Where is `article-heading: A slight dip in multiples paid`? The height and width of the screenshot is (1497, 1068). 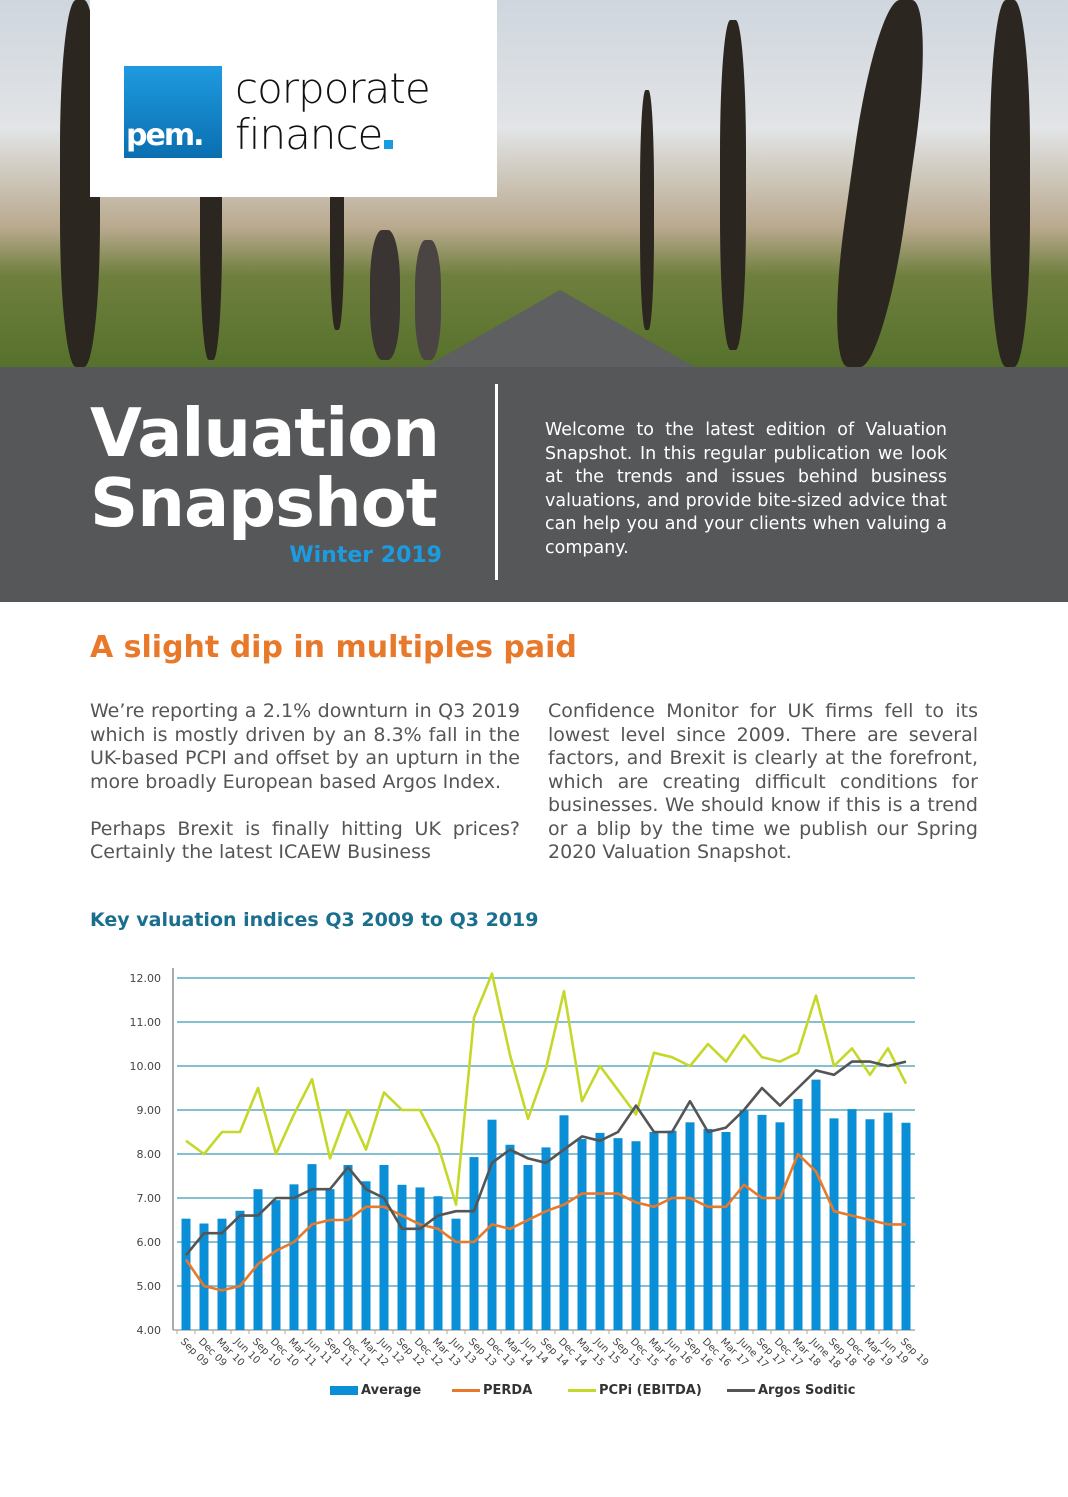 article-heading: A slight dip in multiples paid is located at coordinates (333, 647).